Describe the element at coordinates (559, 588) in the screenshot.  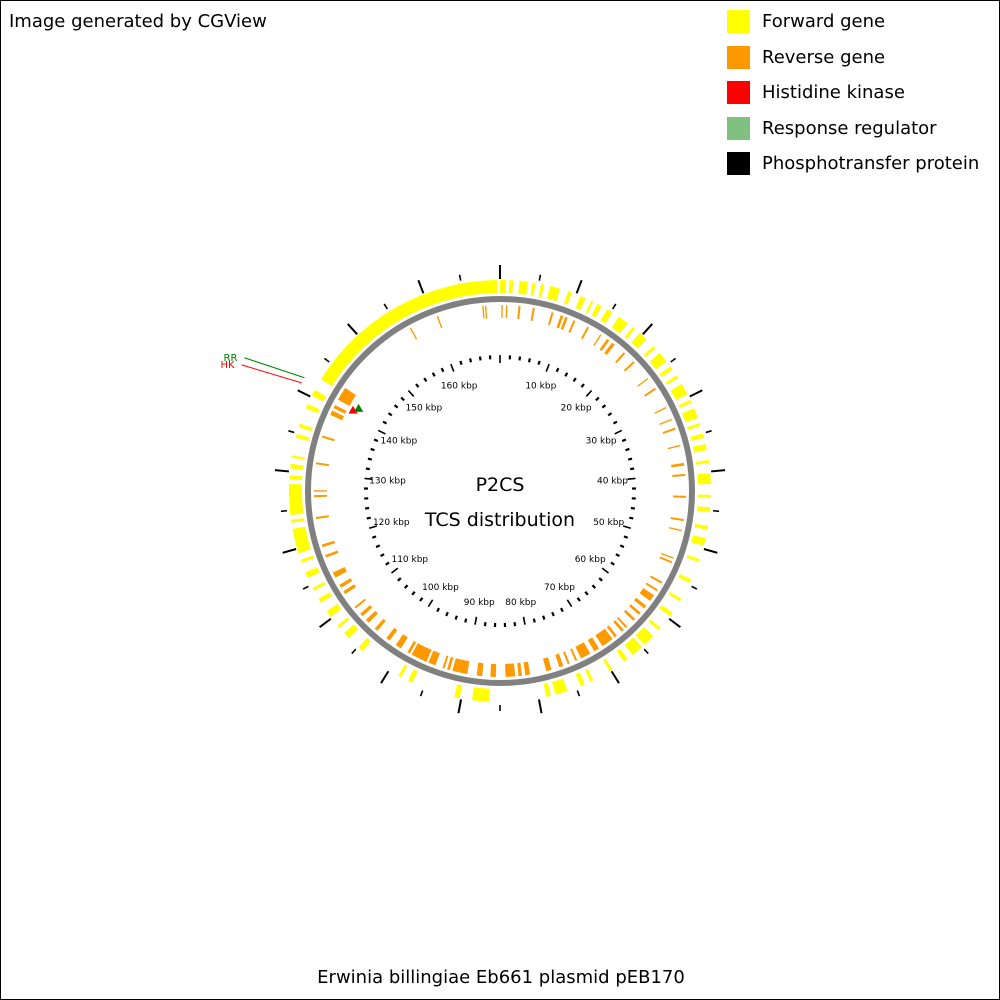
I see `scale-label: 70 kbp` at that location.